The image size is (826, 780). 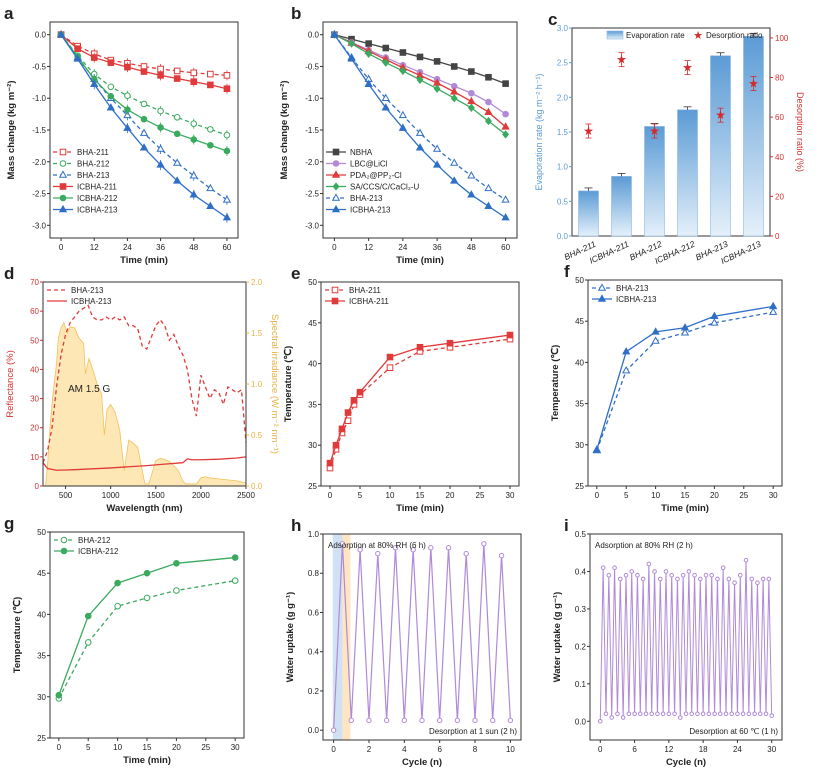 What do you see at coordinates (314, 573) in the screenshot?
I see `y-tick-label: 0.8` at bounding box center [314, 573].